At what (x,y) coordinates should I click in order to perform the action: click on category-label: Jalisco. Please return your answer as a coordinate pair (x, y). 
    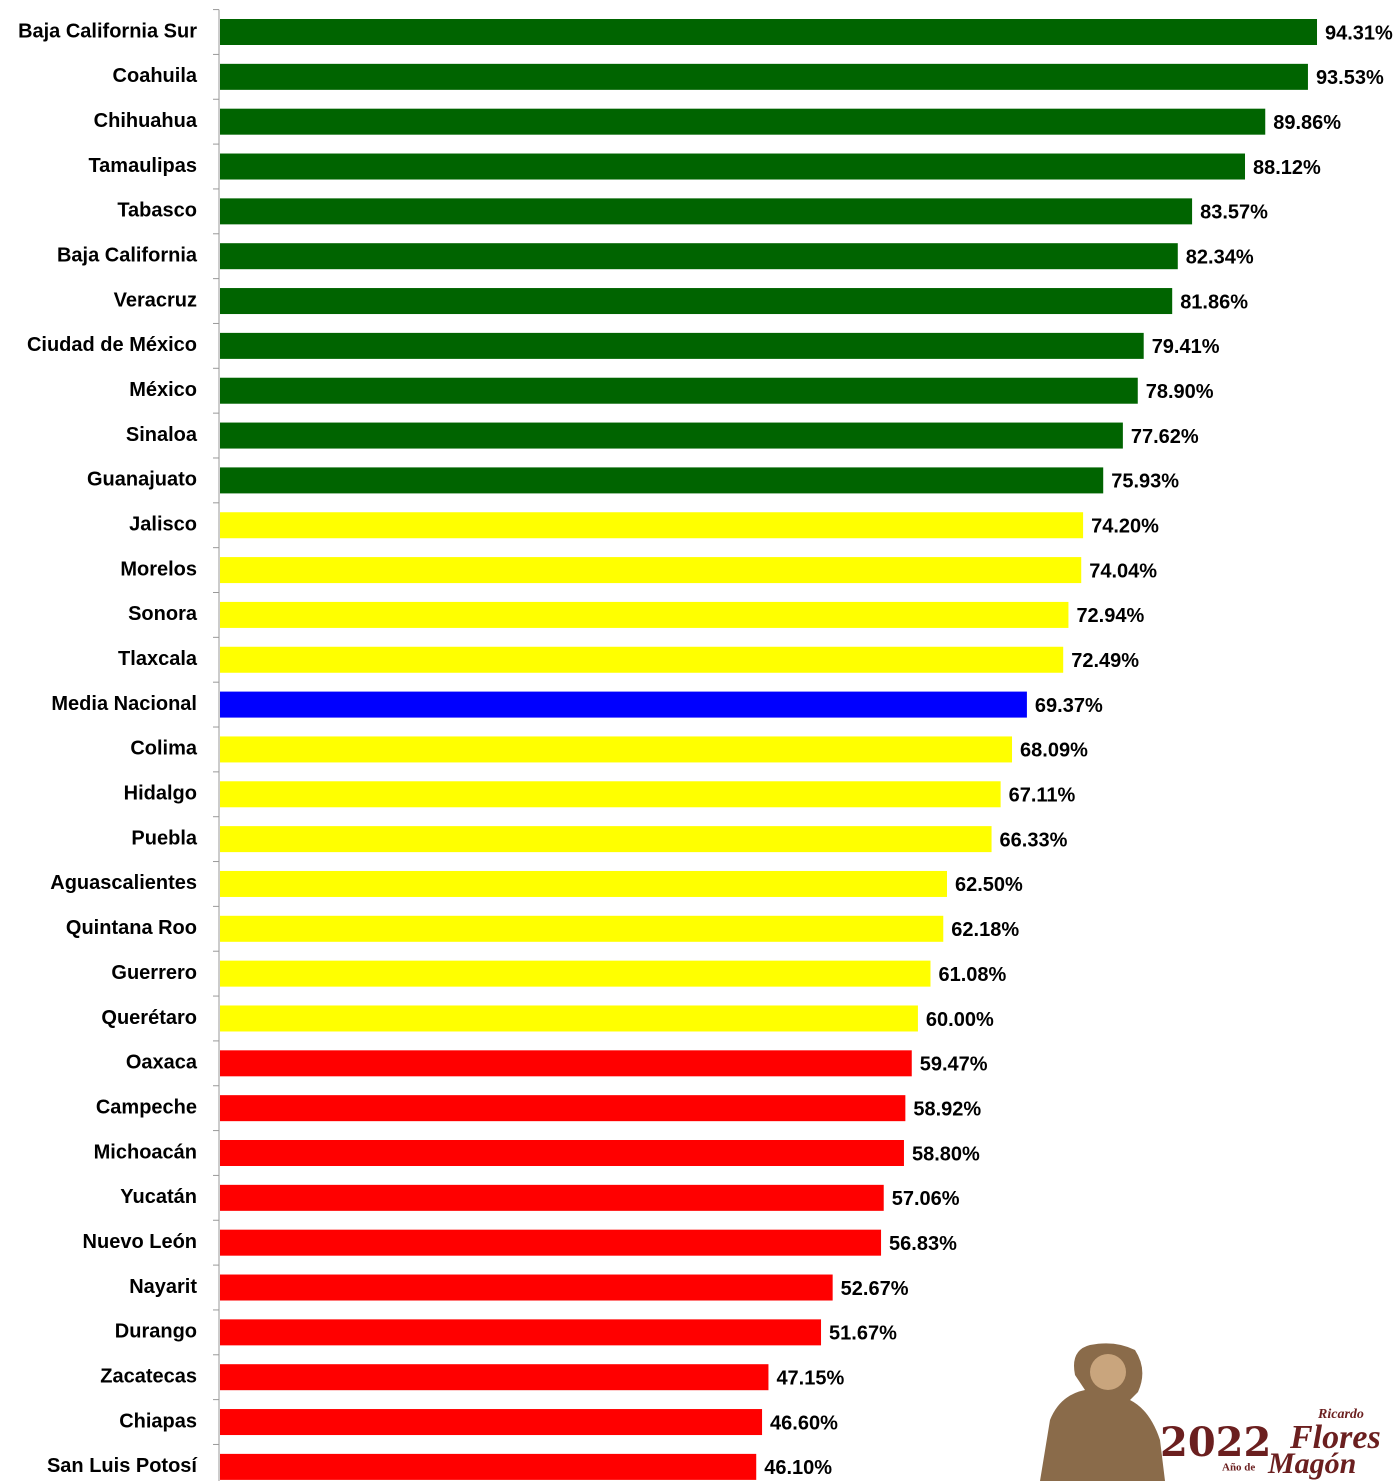
    Looking at the image, I should click on (163, 525).